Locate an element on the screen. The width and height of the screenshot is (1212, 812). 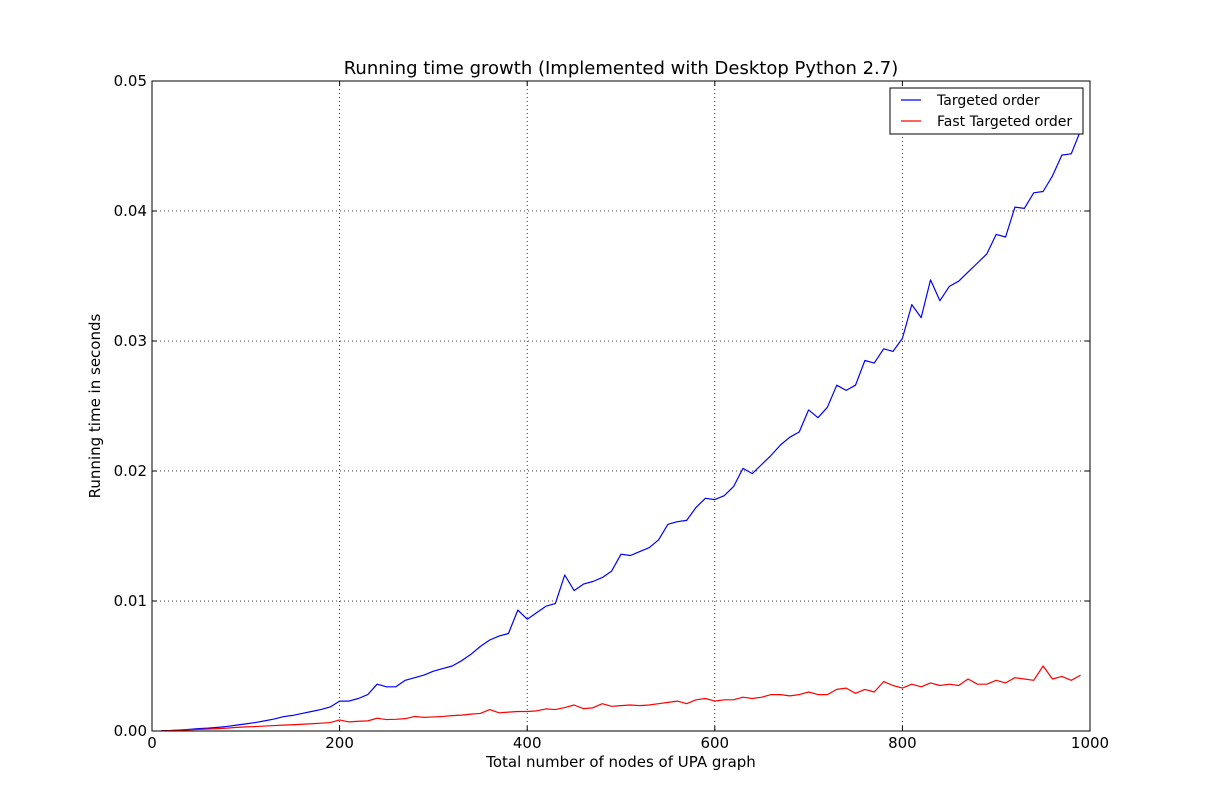
x-tick-label: 1000 is located at coordinates (1090, 743).